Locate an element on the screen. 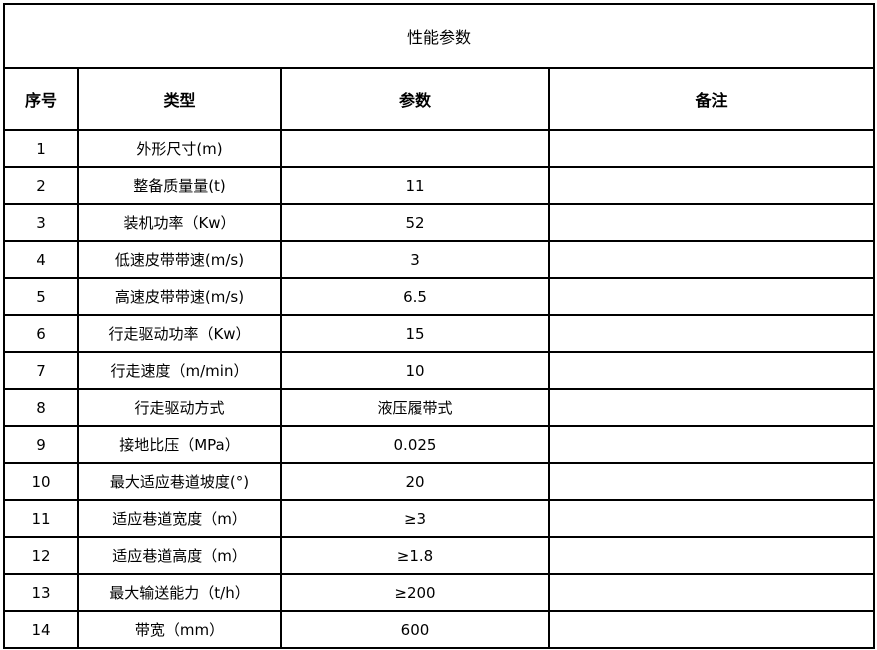 Image resolution: width=877 pixels, height=650 pixels. cell-index: 12 is located at coordinates (41, 555).